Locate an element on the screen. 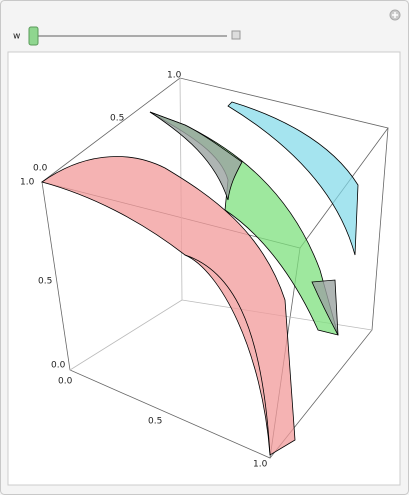 The image size is (409, 495). slider-thumb is located at coordinates (33, 36).